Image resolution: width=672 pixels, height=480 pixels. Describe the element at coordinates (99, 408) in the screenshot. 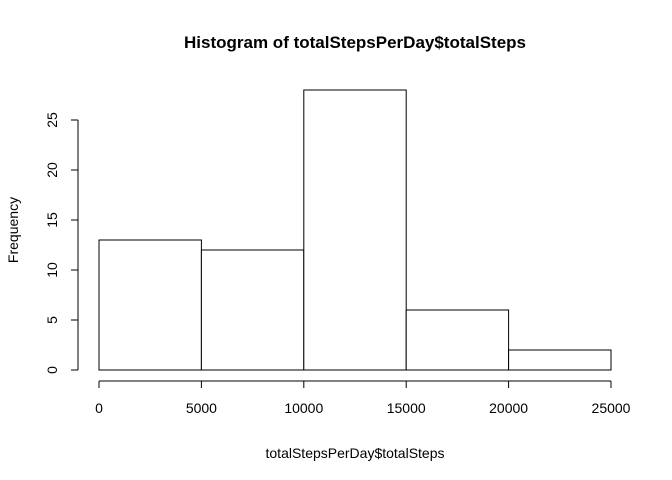

I see `x-tick-label-0: 0` at that location.